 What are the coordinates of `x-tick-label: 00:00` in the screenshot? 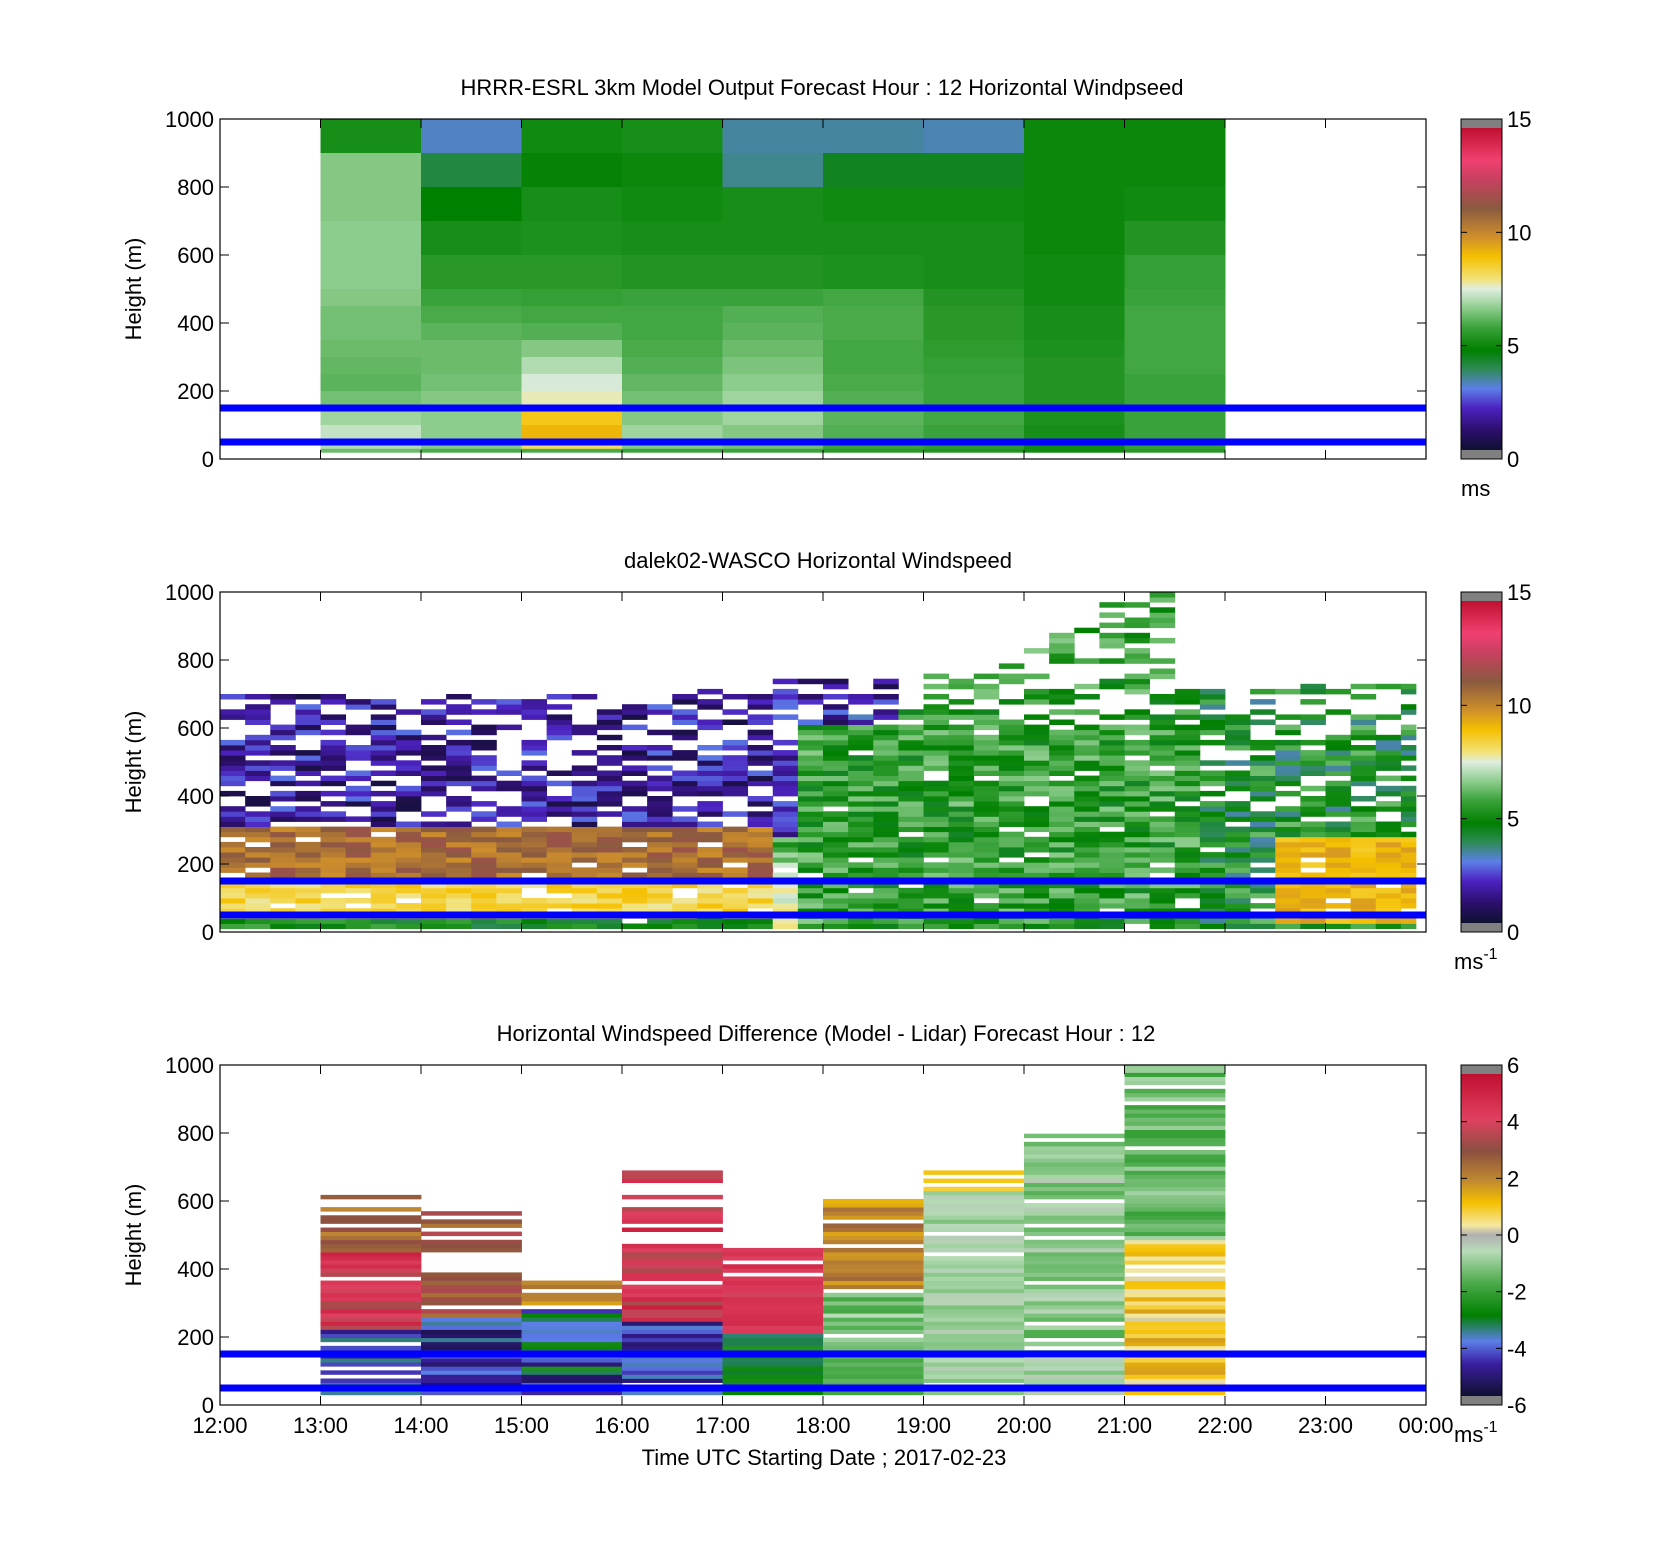 It's located at (1425, 1425).